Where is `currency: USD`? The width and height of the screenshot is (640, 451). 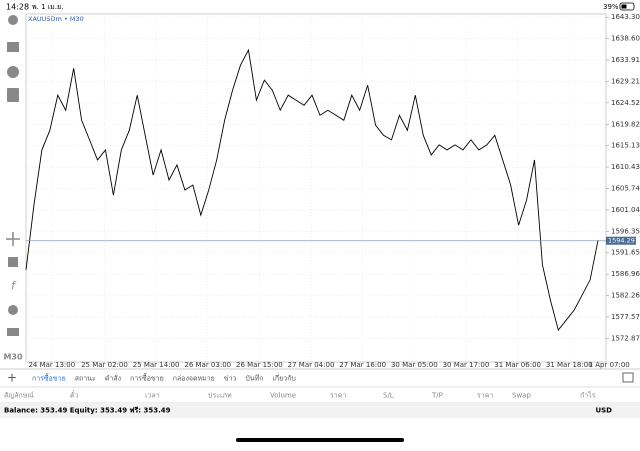 currency: USD is located at coordinates (603, 411).